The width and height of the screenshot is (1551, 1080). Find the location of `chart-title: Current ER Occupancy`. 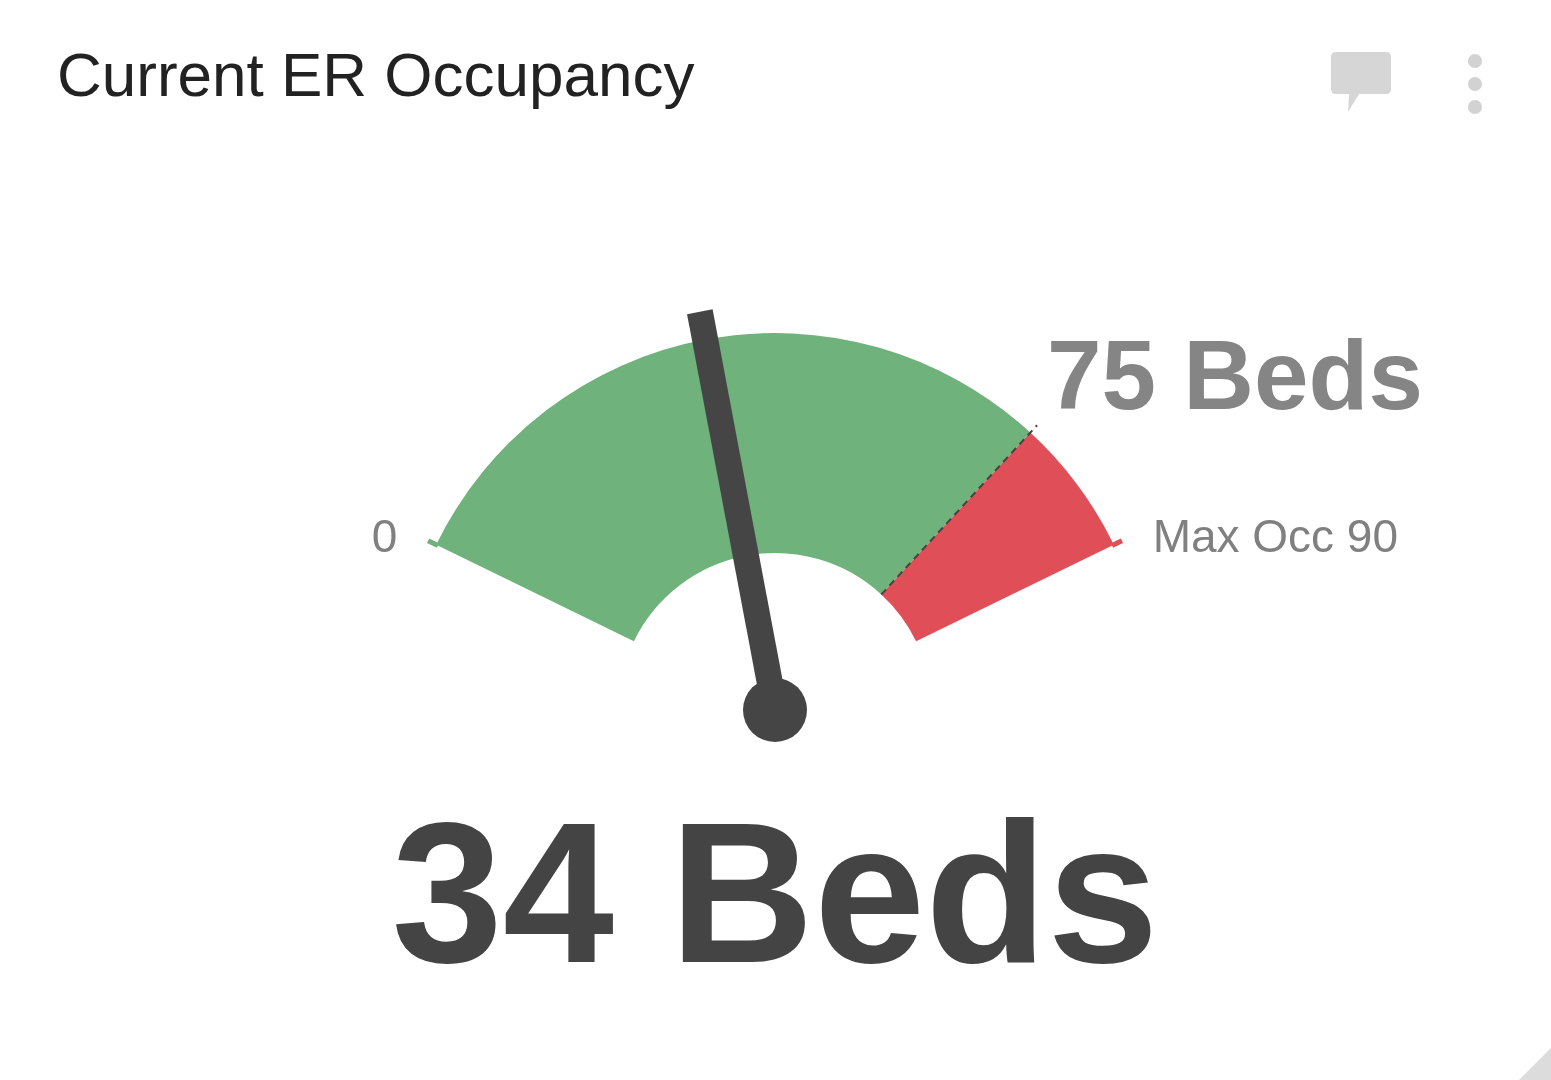

chart-title: Current ER Occupancy is located at coordinates (376, 74).